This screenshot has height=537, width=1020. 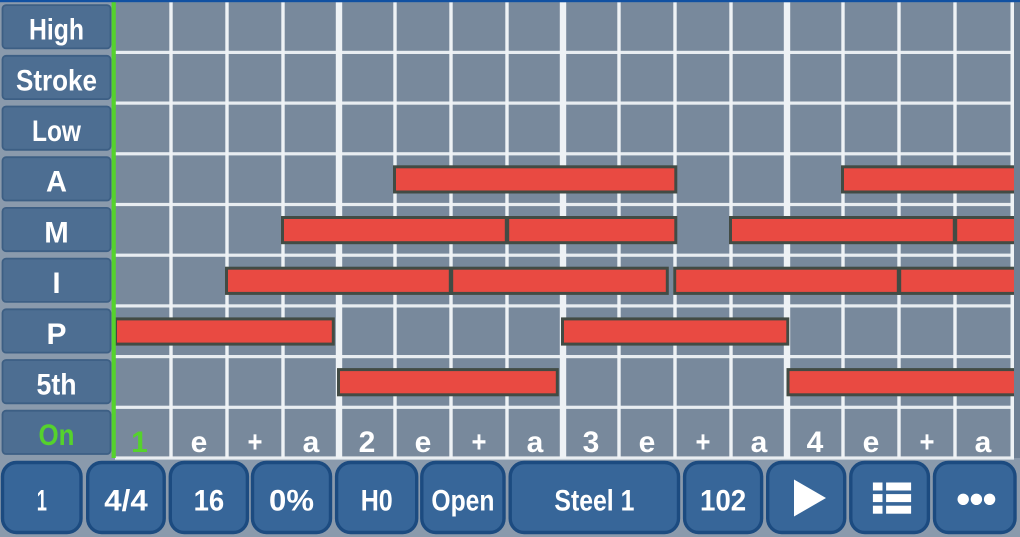 I want to click on svg-text: 16, so click(x=209, y=501).